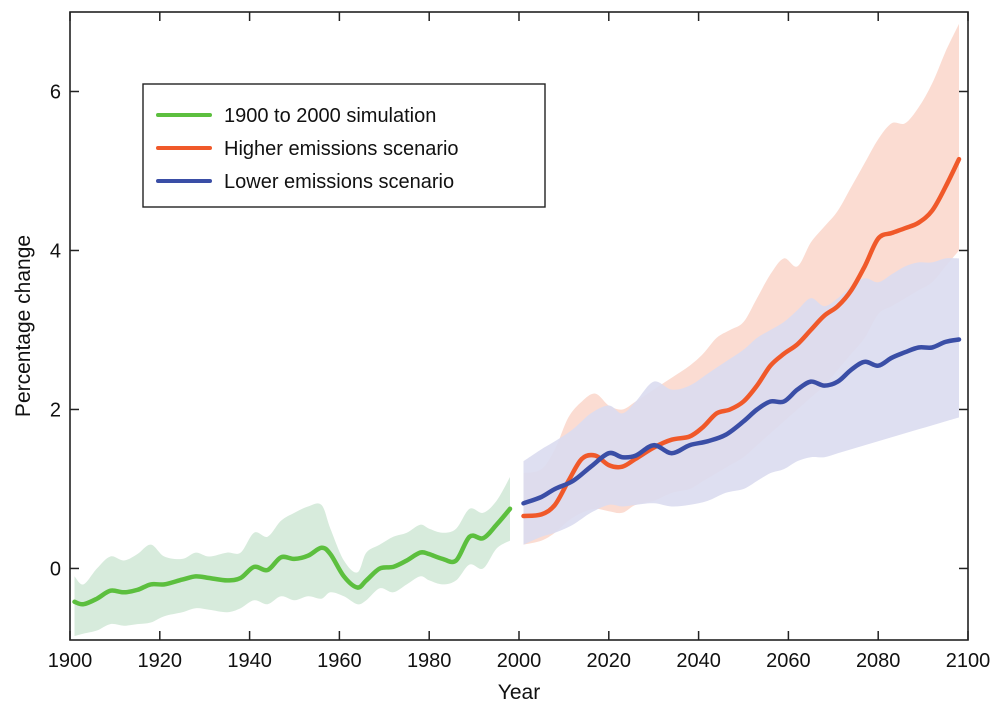  I want to click on line-simulation, so click(292, 556).